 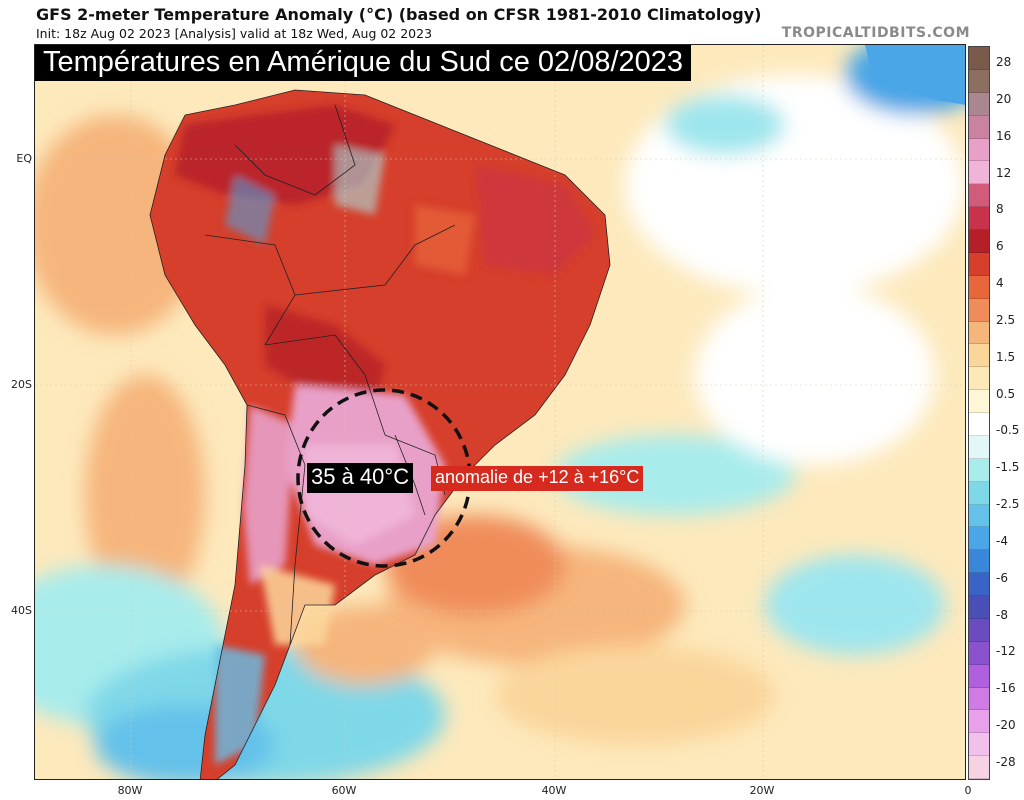 I want to click on colorbar-tick-label: 0.5, so click(x=1006, y=393).